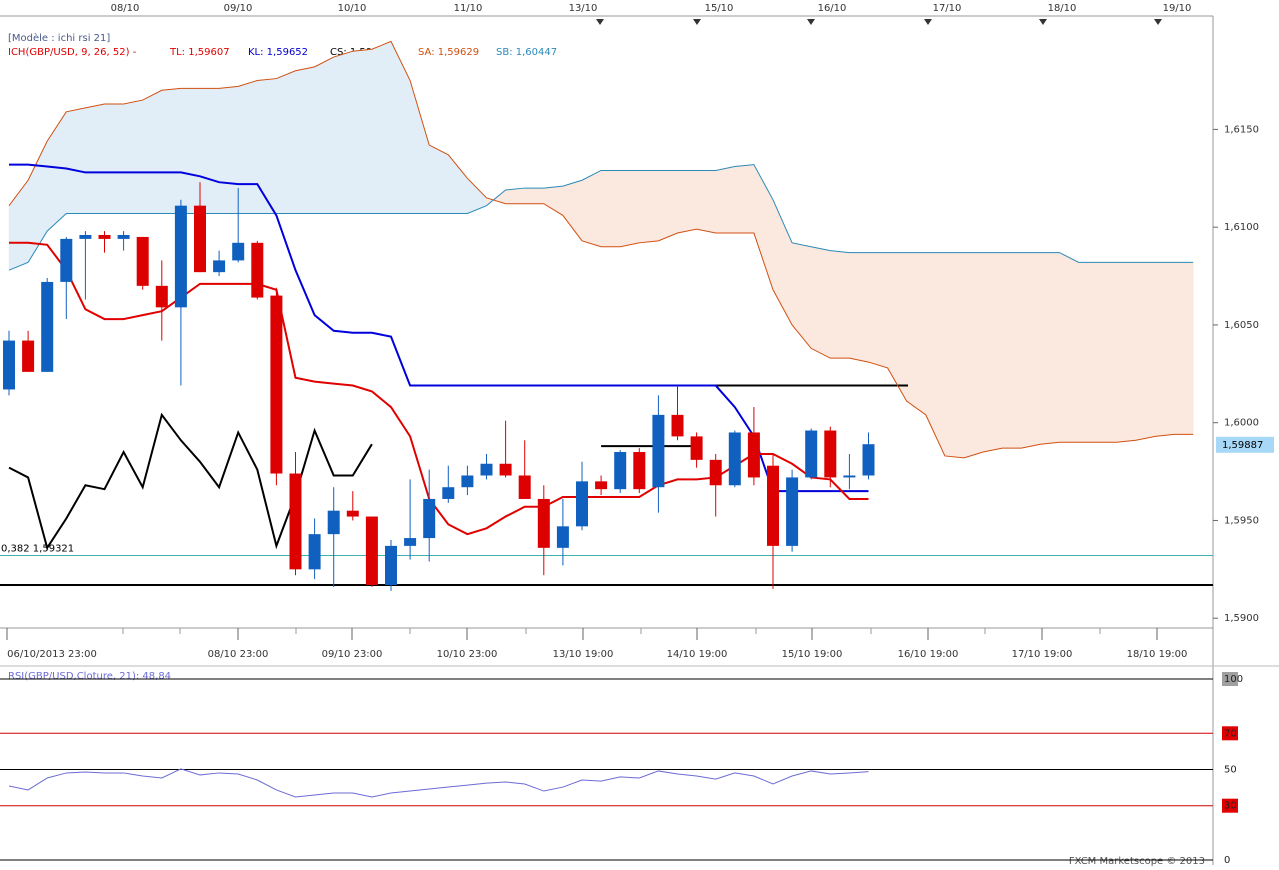  What do you see at coordinates (1241, 129) in the screenshot?
I see `y-tick-label: 1,6150` at bounding box center [1241, 129].